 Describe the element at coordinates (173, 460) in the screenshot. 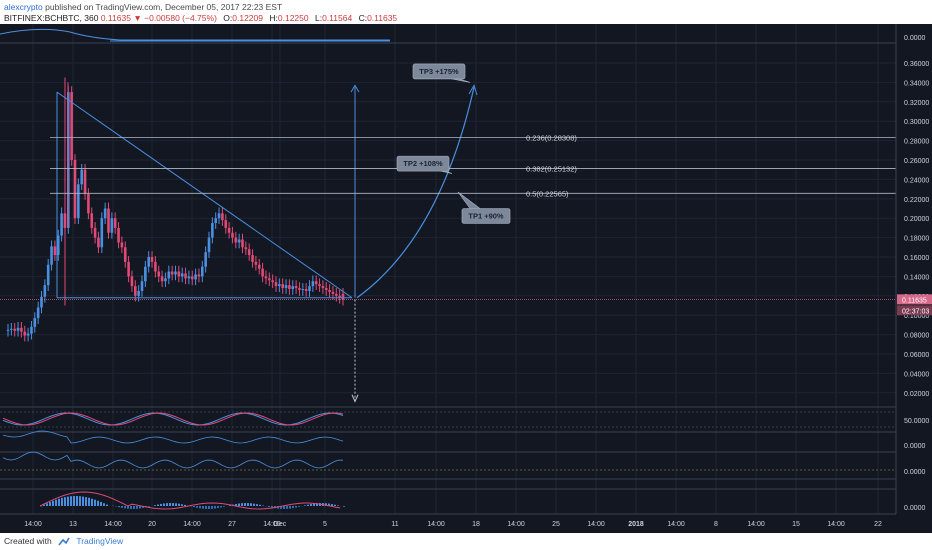

I see `indicator-line` at that location.